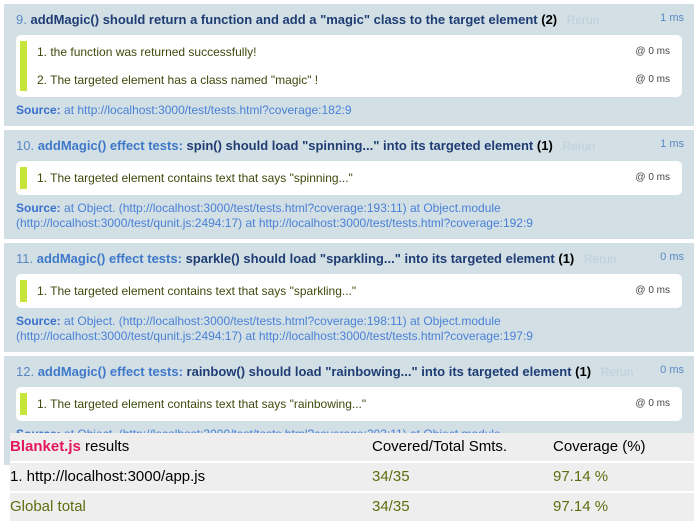  I want to click on file-name: 1. http://localhost:3000/app.js, so click(108, 476).